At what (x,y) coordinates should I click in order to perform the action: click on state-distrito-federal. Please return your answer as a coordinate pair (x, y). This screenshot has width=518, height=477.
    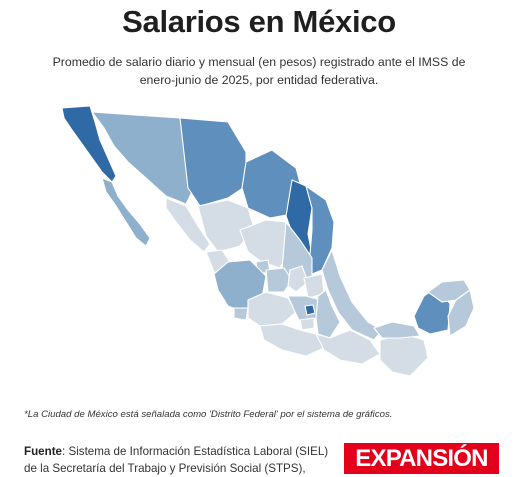
    Looking at the image, I should click on (310, 310).